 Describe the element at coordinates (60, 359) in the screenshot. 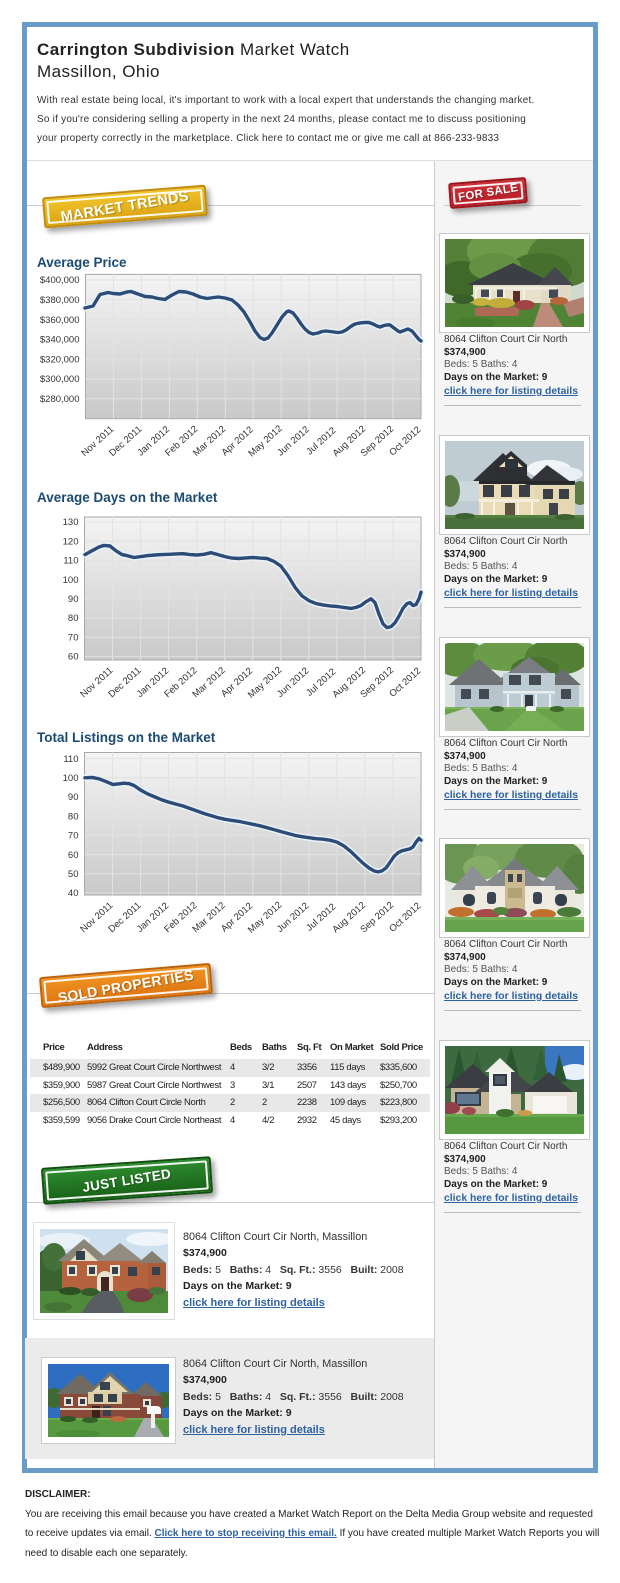

I see `svg-text: $320,000` at that location.